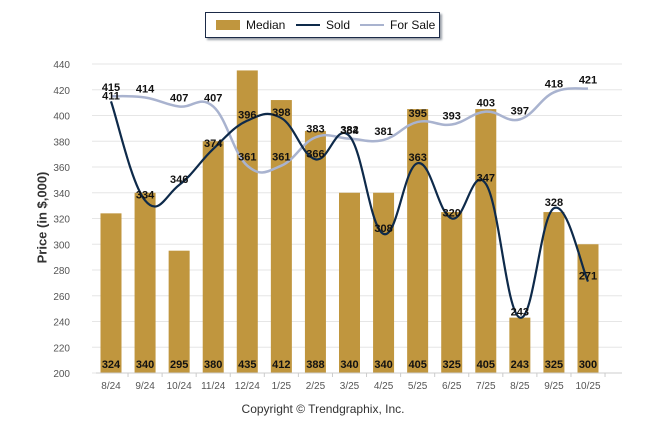 The height and width of the screenshot is (434, 646). Describe the element at coordinates (588, 80) in the screenshot. I see `for-sale-data-label: 421` at that location.